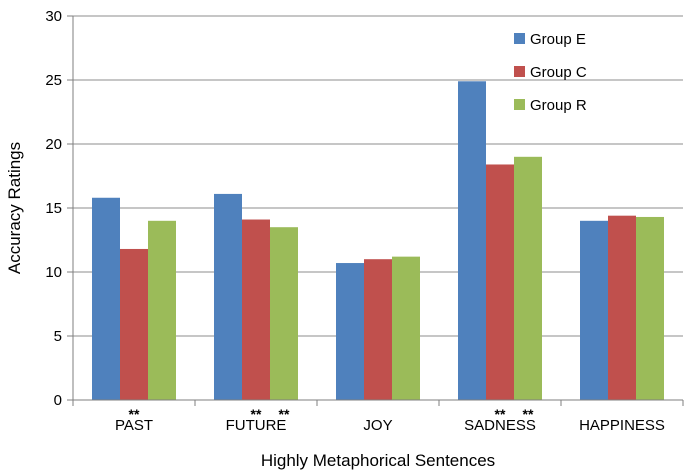 This screenshot has width=685, height=475. What do you see at coordinates (53, 272) in the screenshot?
I see `y-tick-label: 10` at bounding box center [53, 272].